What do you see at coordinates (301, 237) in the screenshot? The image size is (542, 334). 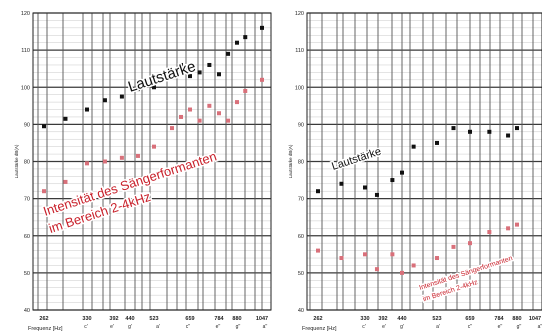 I see `y-tick-label: 60` at bounding box center [301, 237].